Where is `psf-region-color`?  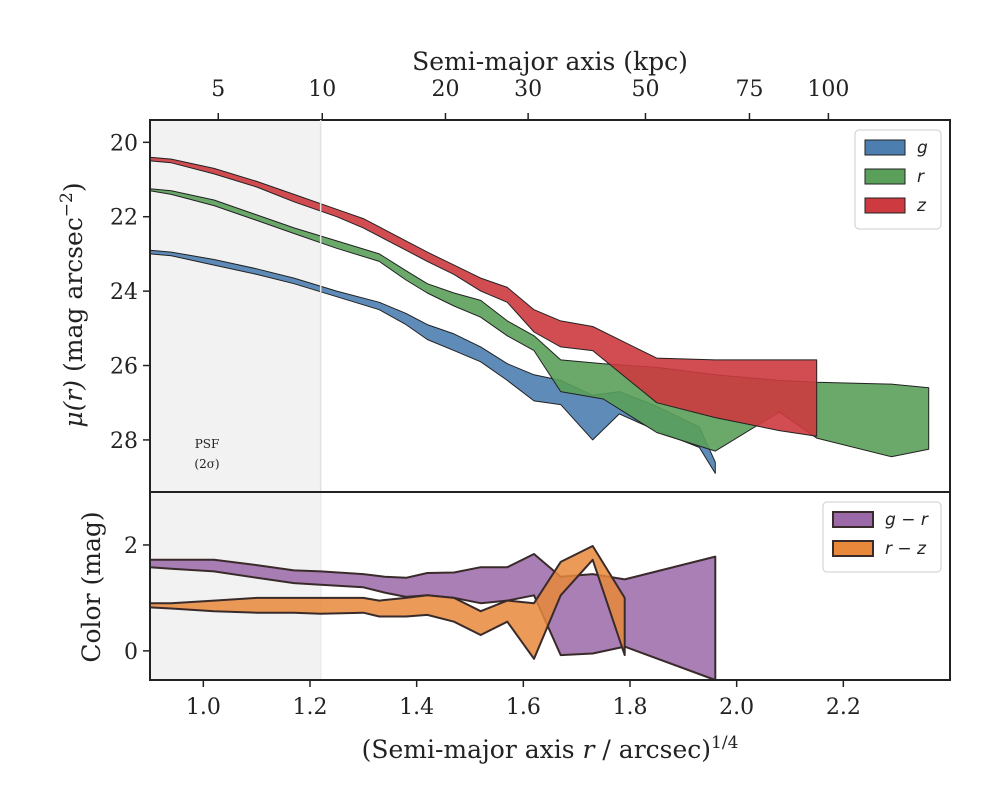
psf-region-color is located at coordinates (235, 586).